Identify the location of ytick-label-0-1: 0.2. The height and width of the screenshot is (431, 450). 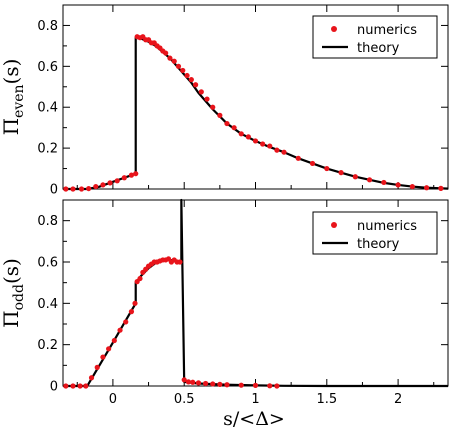
(47, 149).